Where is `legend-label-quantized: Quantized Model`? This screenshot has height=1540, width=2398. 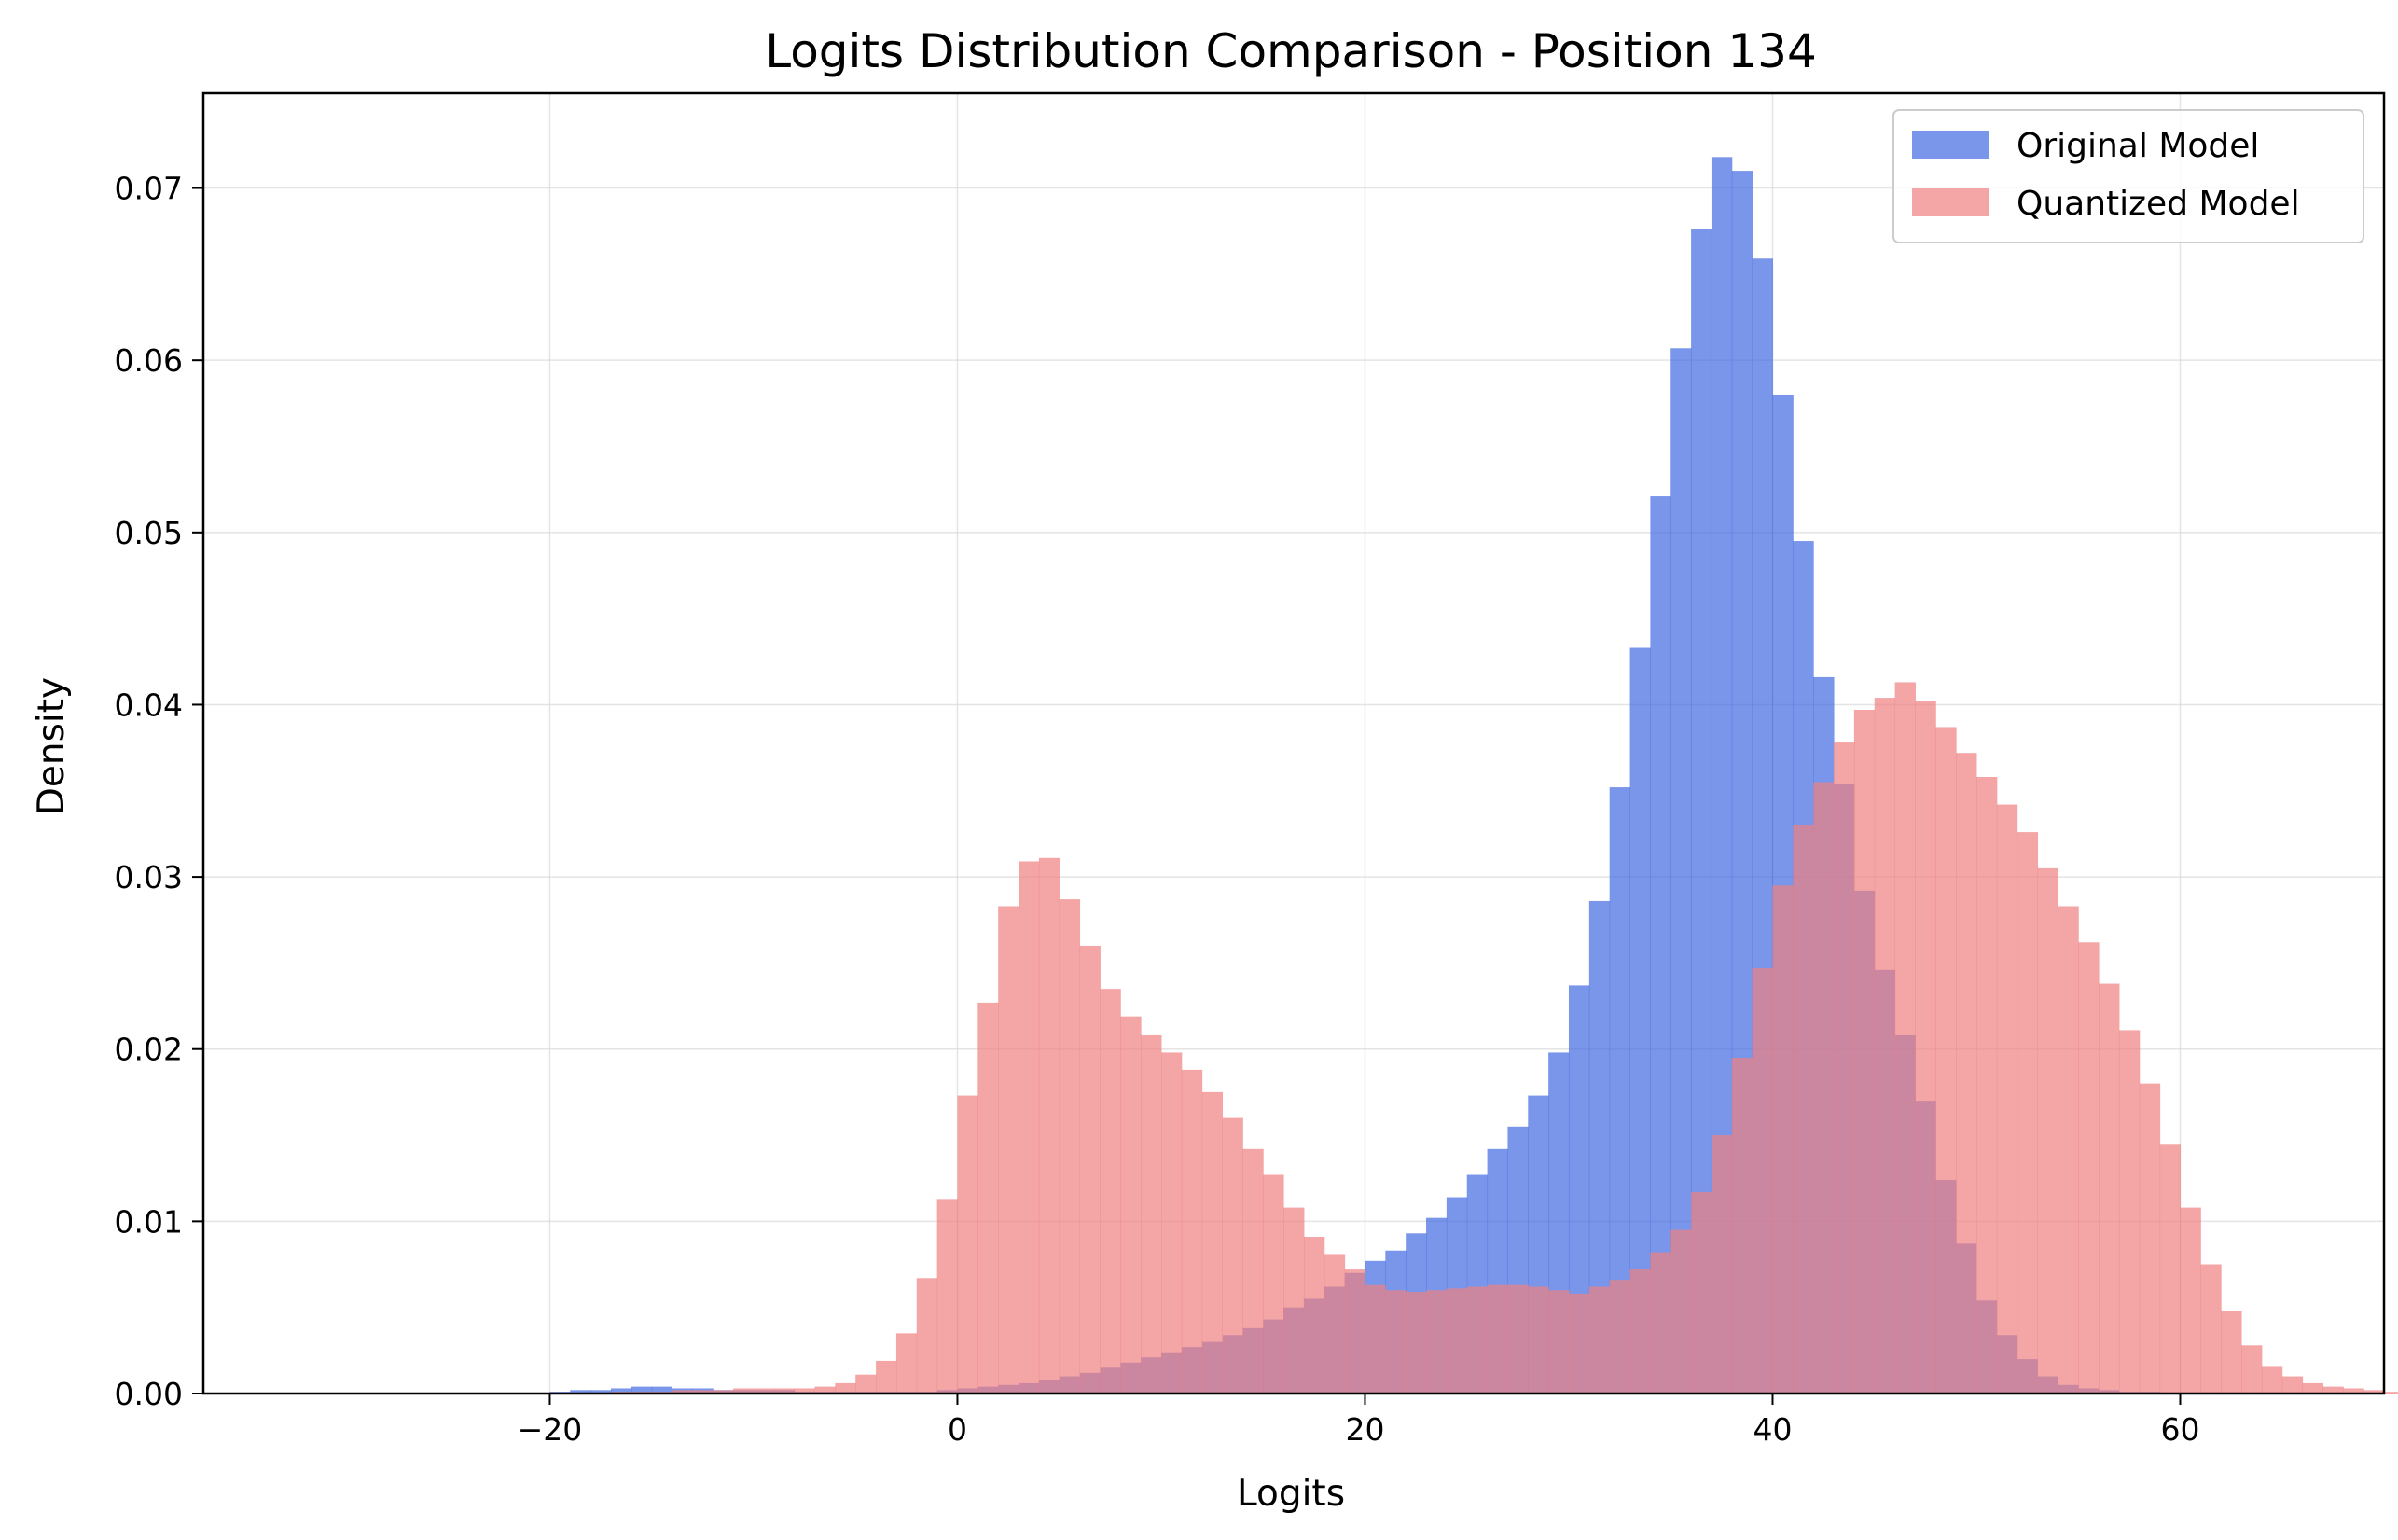 legend-label-quantized: Quantized Model is located at coordinates (2159, 204).